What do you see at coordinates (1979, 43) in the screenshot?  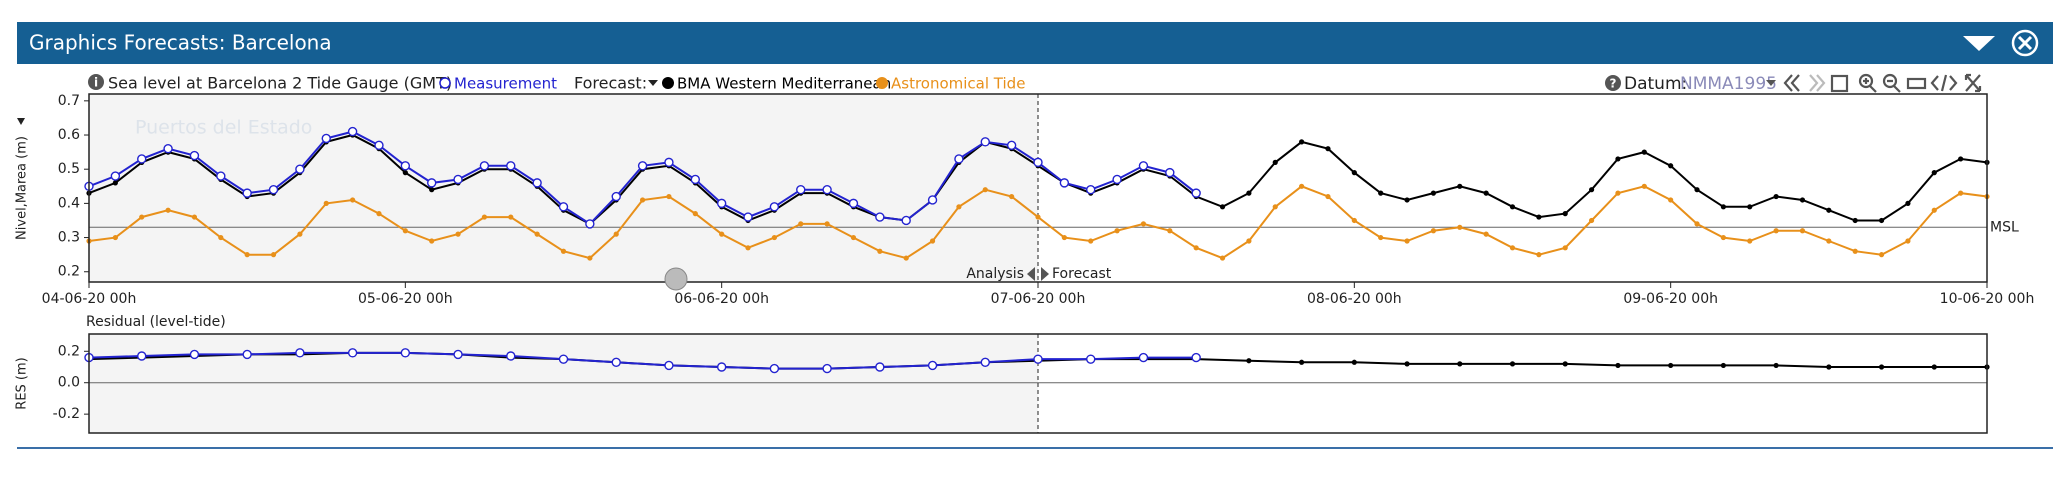 I see `collapse-button` at bounding box center [1979, 43].